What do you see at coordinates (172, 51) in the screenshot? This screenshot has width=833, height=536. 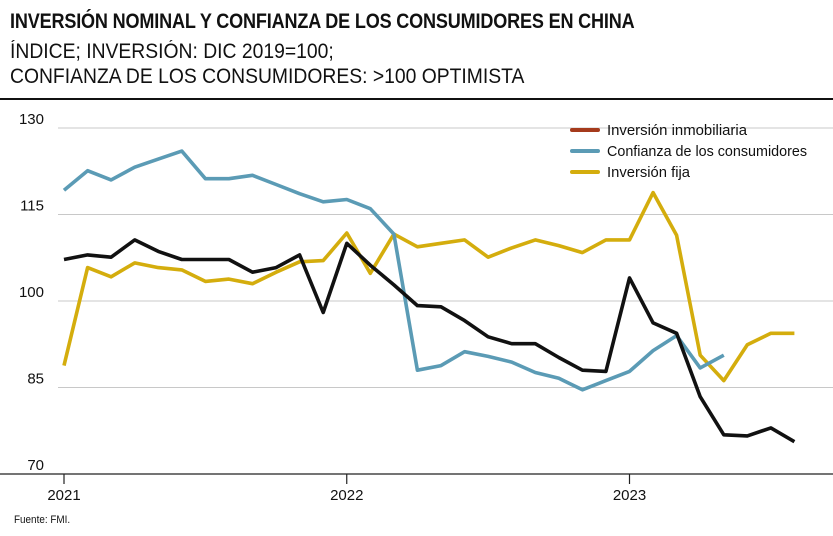 I see `chart-subtitle-line-1: ÍNDICE; INVERSIÓN: DIC 2019=100;` at bounding box center [172, 51].